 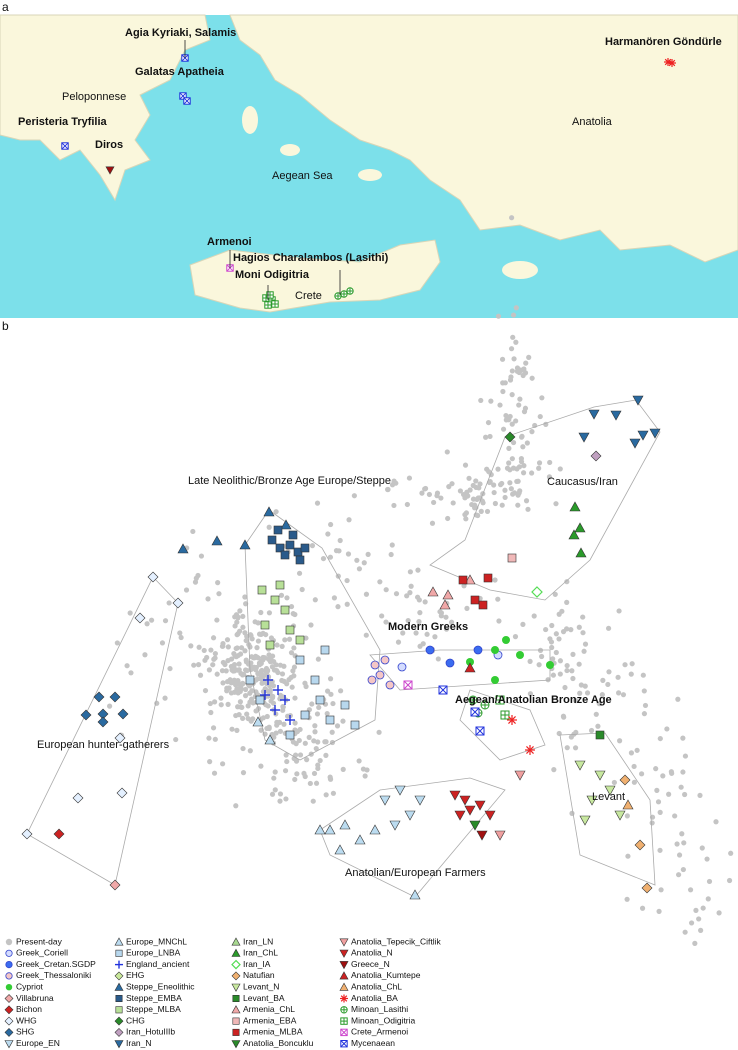 I want to click on legend-label: SHG, so click(x=25, y=1032).